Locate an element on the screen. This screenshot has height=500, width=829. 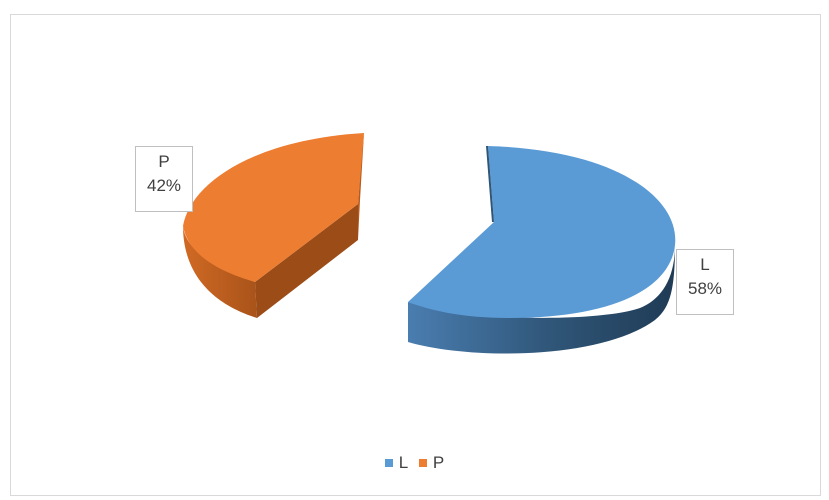
slice-p is located at coordinates (273, 225).